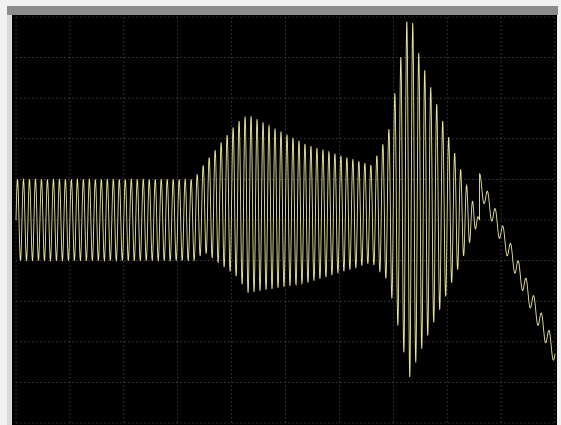  Describe the element at coordinates (9, 220) in the screenshot. I see `scope-frame-edge` at that location.